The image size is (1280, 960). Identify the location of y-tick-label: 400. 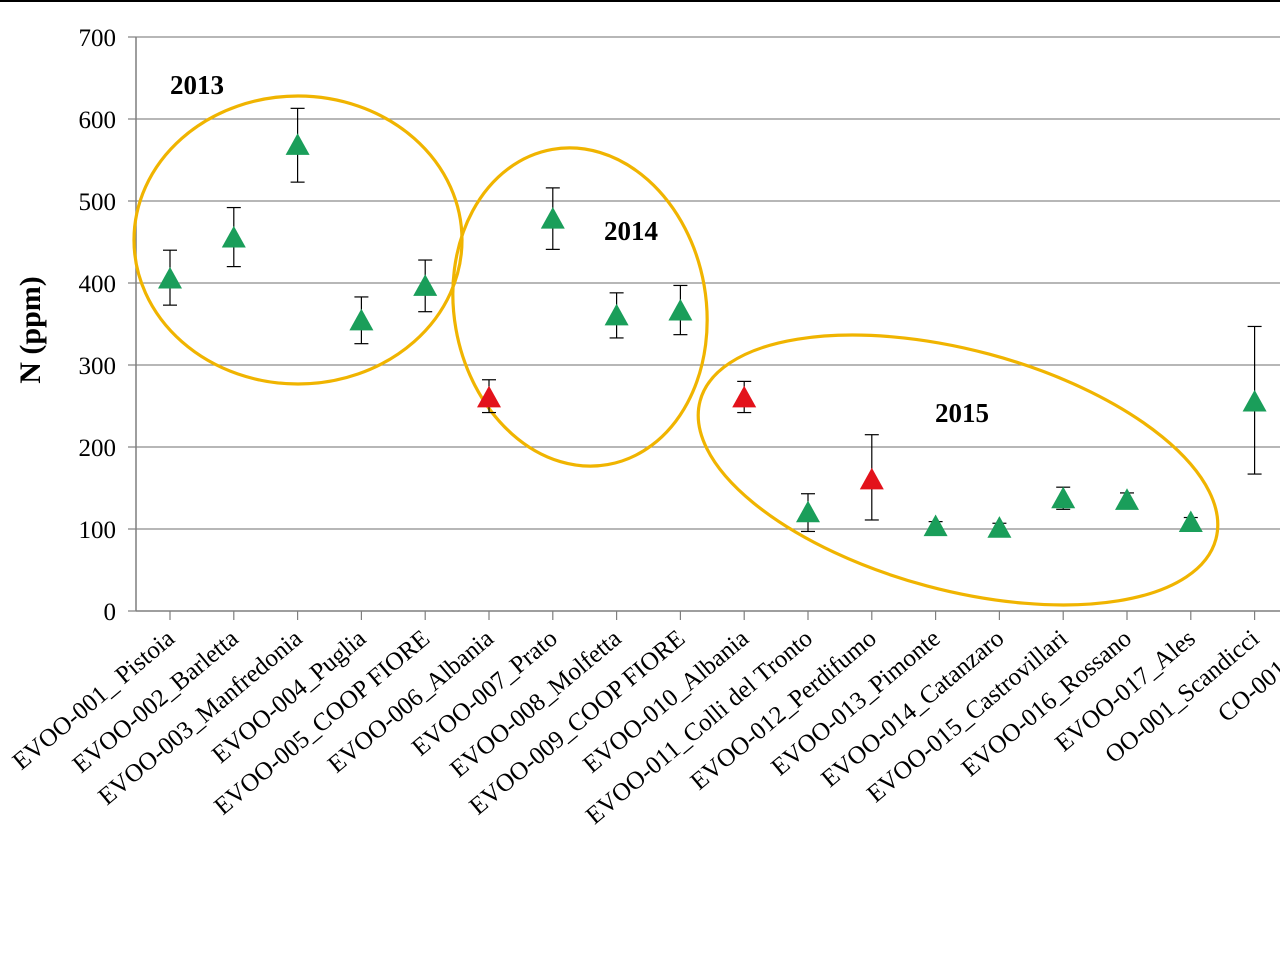
(98, 284).